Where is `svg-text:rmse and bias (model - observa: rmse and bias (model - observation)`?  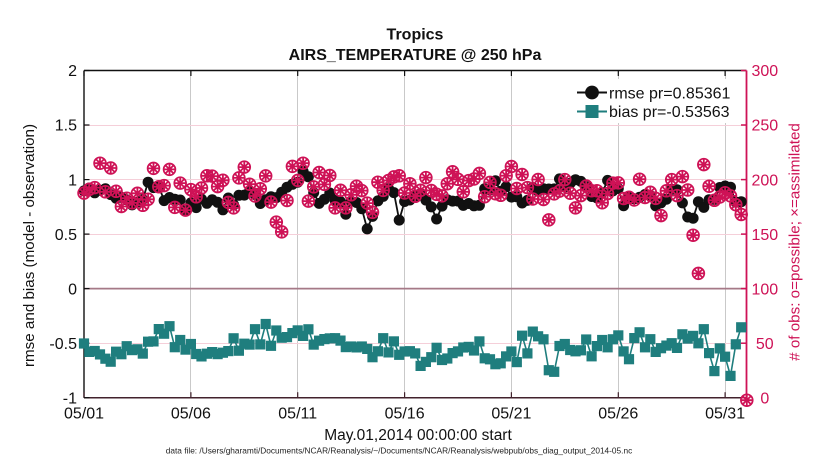 svg-text:rmse and bias (model - observa: rmse and bias (model - observation) is located at coordinates (29, 245).